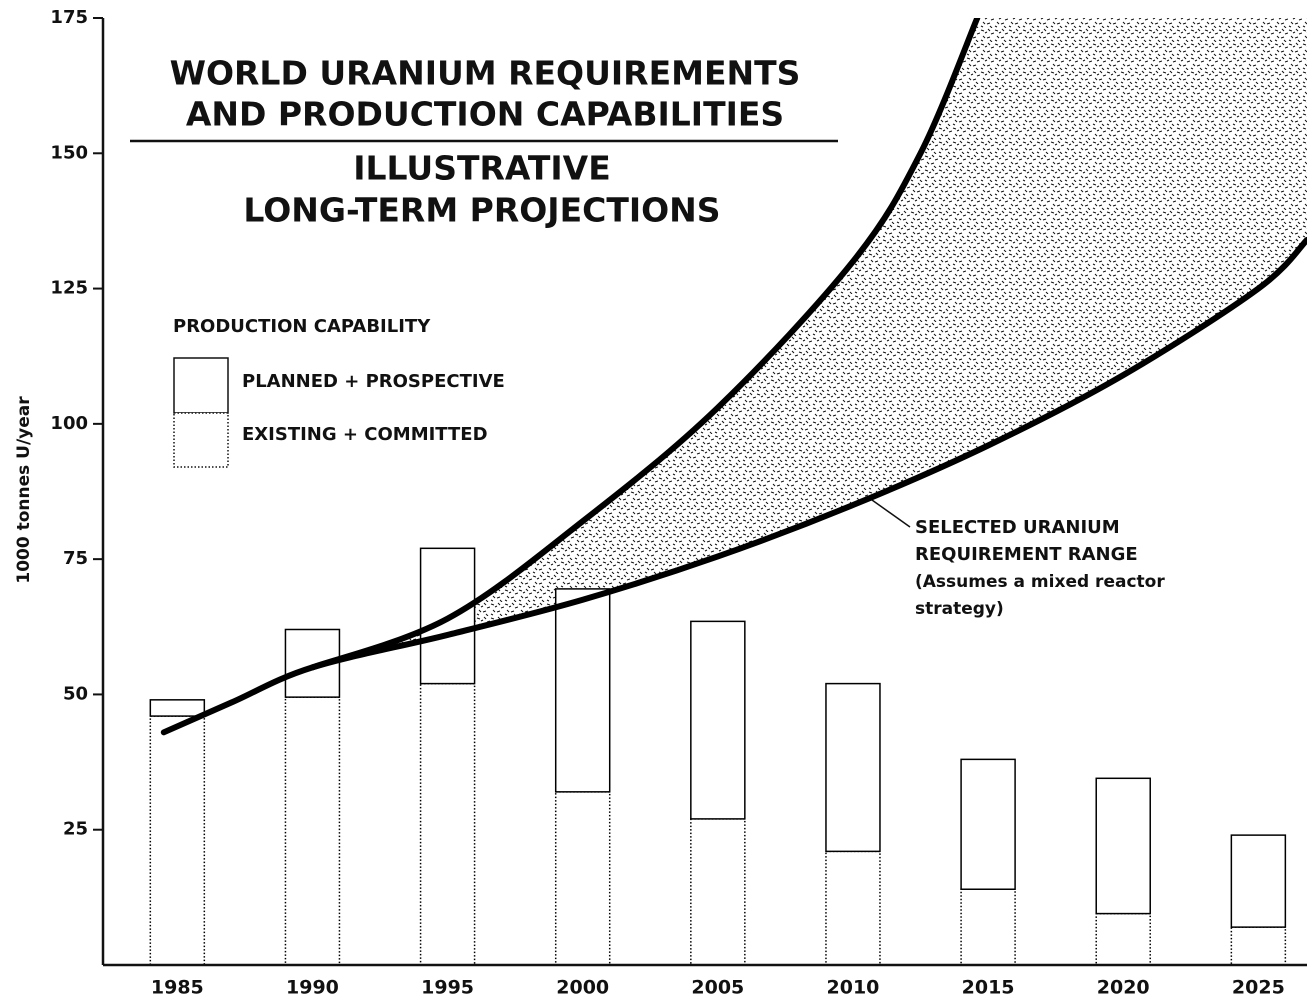  What do you see at coordinates (582, 988) in the screenshot?
I see `x-tick-label: 2000` at bounding box center [582, 988].